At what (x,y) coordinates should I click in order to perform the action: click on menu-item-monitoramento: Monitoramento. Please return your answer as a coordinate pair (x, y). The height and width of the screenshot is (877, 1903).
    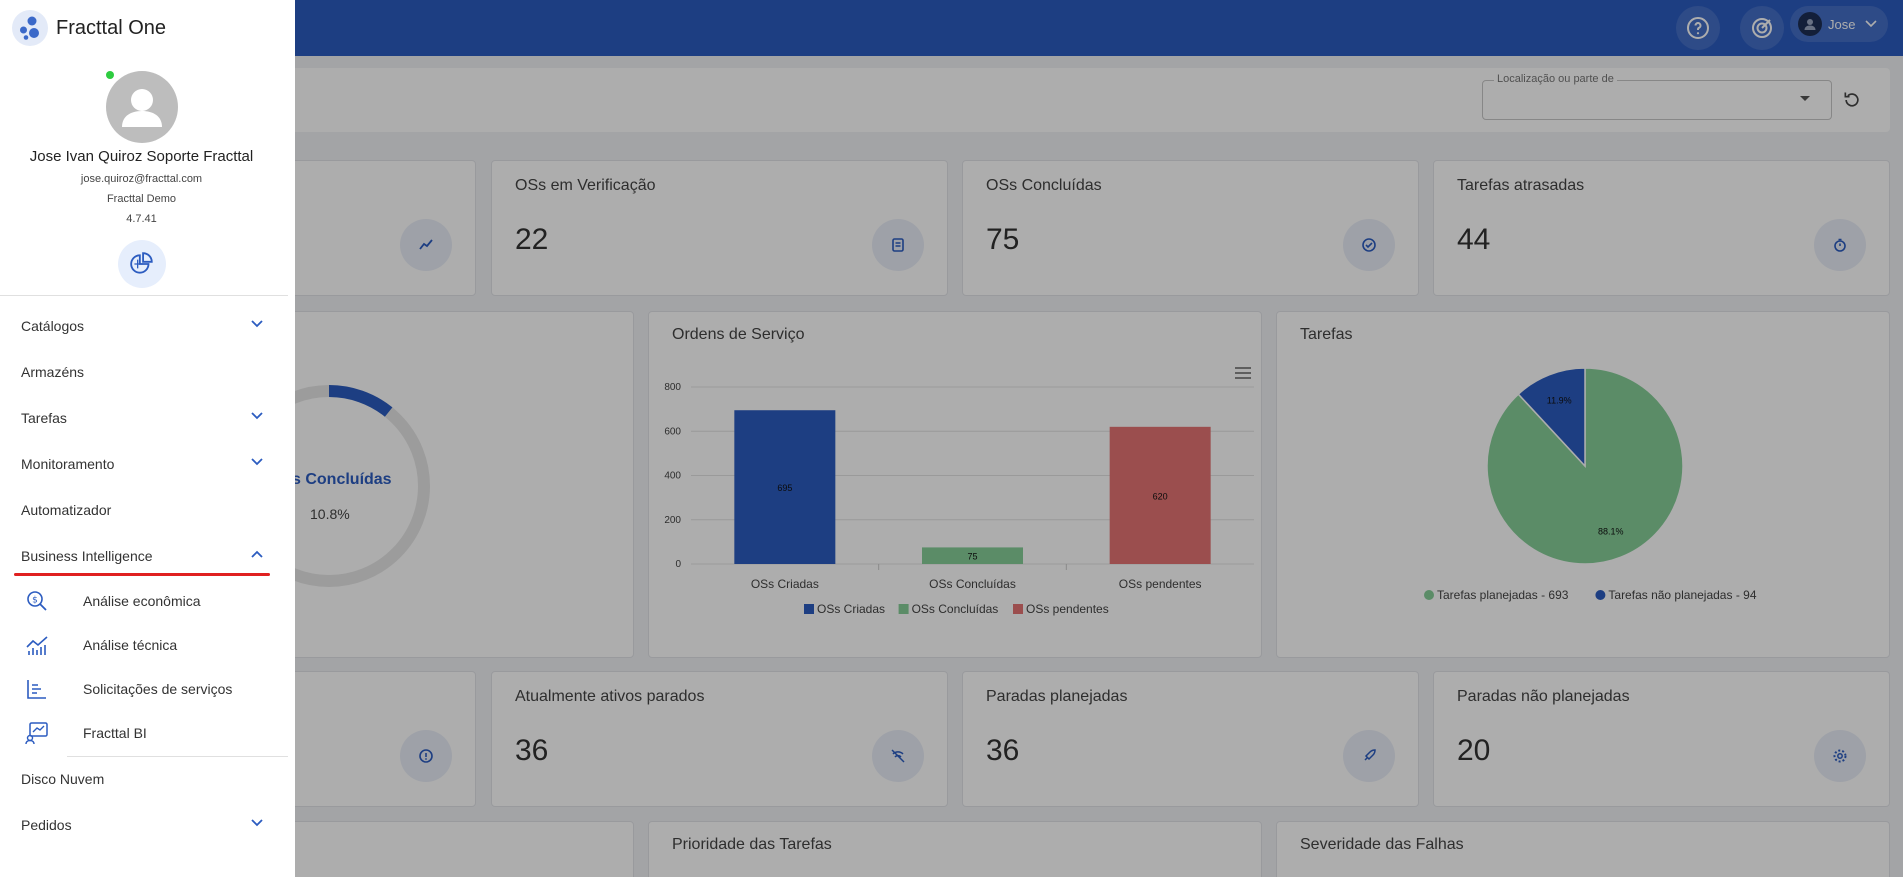
    Looking at the image, I should click on (142, 464).